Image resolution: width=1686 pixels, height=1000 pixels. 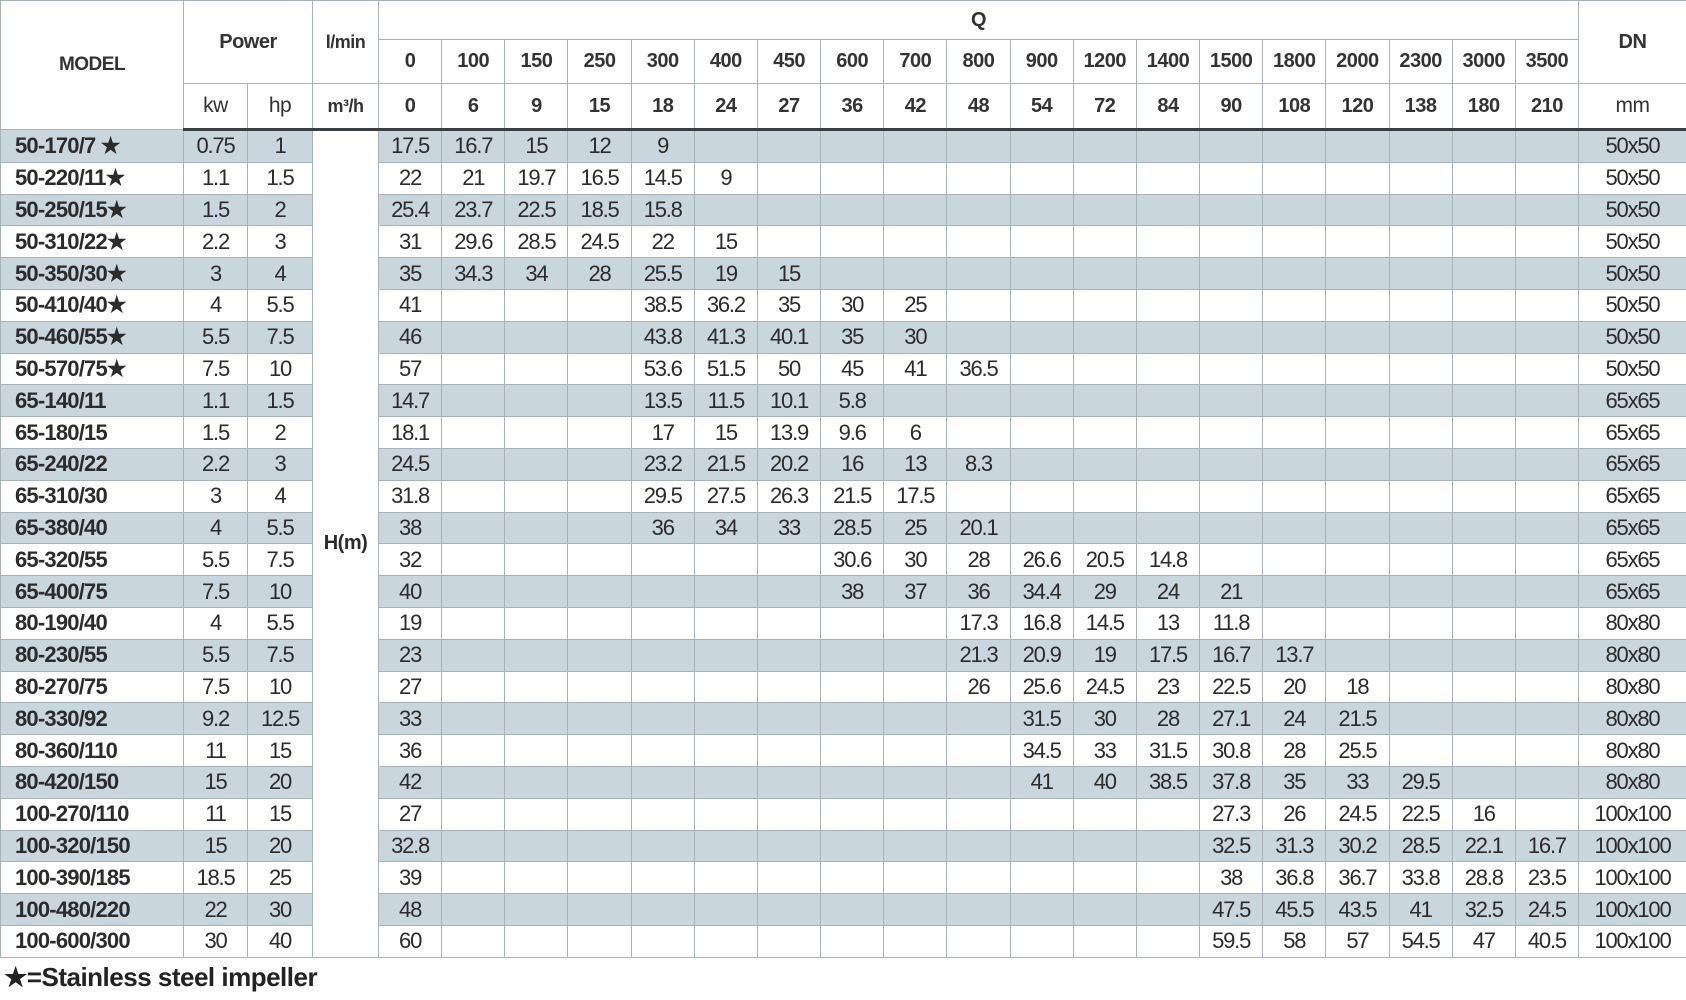 I want to click on model-header: MODEL, so click(x=92, y=65).